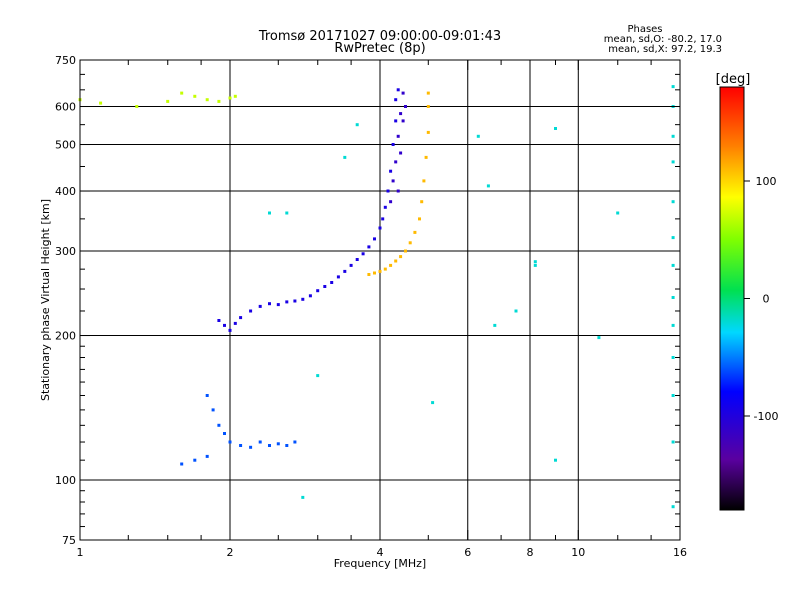 Image resolution: width=800 pixels, height=600 pixels. I want to click on x-tick-label: 4, so click(380, 552).